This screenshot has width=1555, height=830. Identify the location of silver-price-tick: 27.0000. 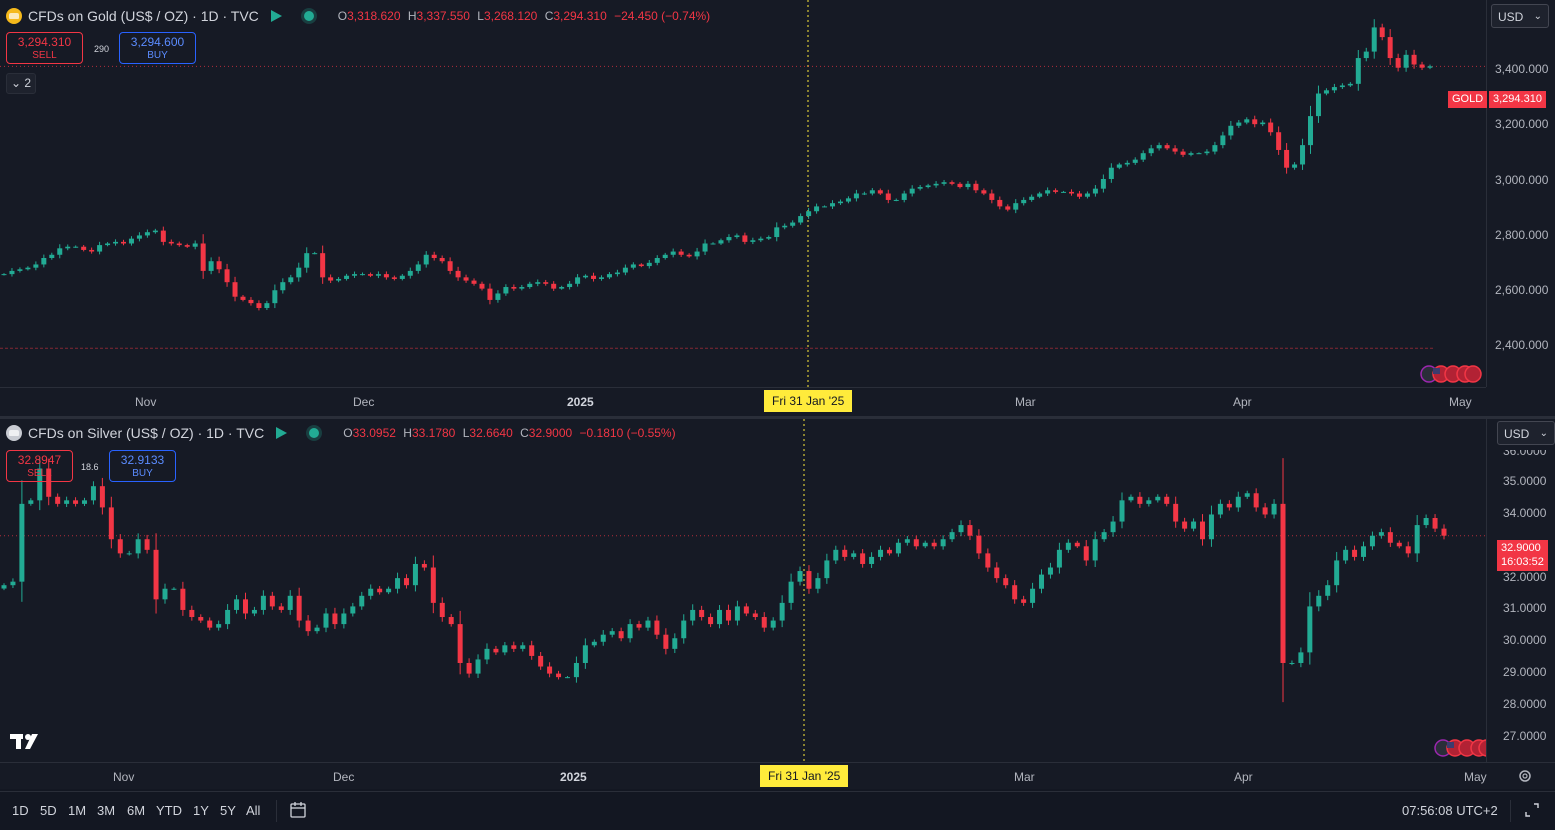
(1525, 736).